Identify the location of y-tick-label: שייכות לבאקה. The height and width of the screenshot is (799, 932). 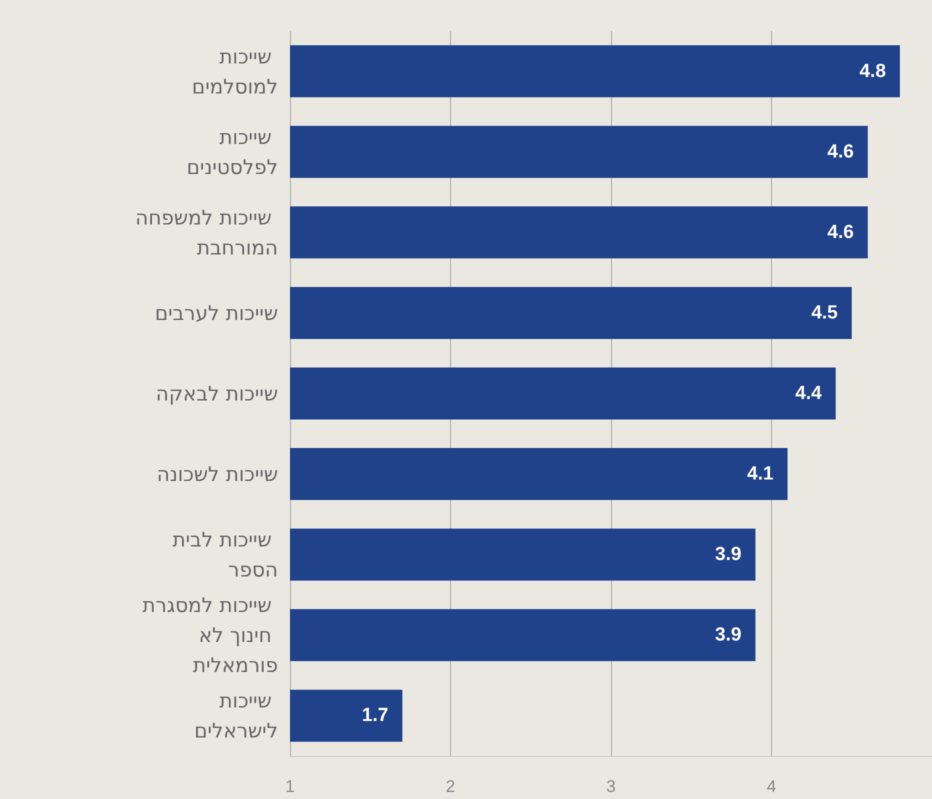
(217, 394).